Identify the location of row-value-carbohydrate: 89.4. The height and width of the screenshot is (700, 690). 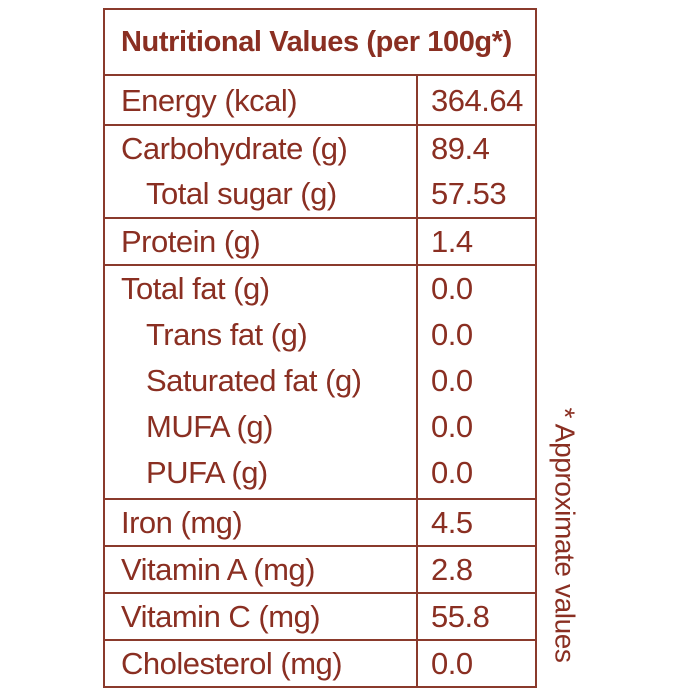
(460, 148).